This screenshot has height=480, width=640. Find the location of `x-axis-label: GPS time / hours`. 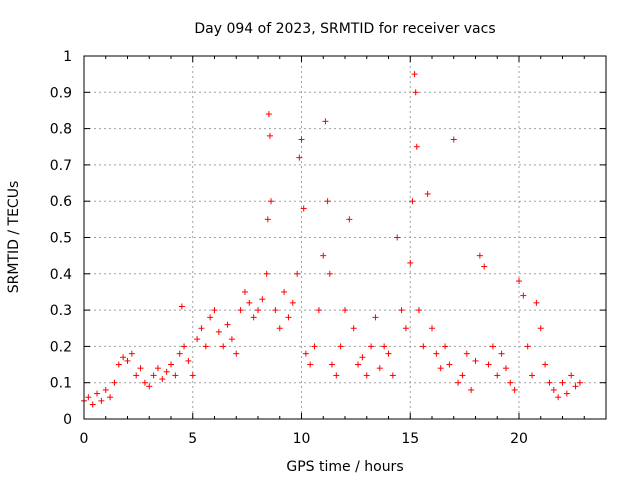

x-axis-label: GPS time / hours is located at coordinates (344, 467).